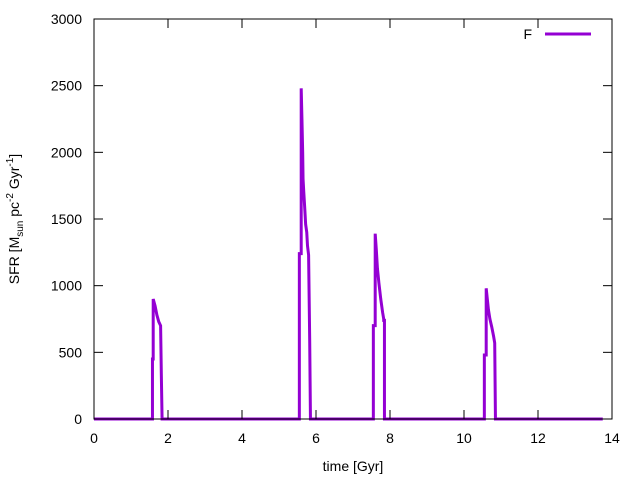 Image resolution: width=640 pixels, height=480 pixels. Describe the element at coordinates (71, 352) in the screenshot. I see `y-tick-label: 500` at that location.